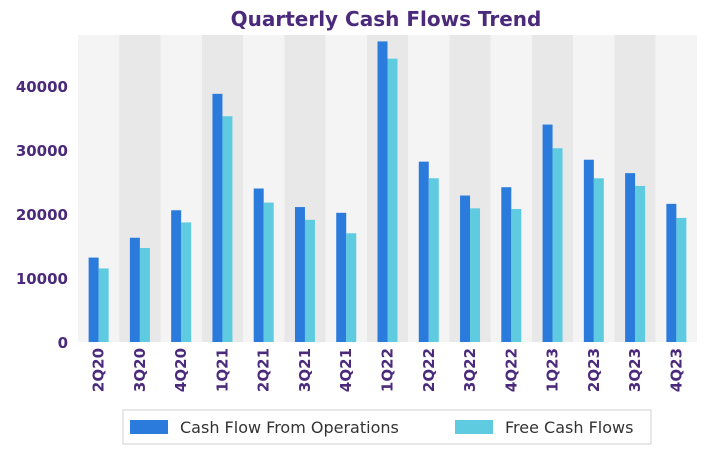  What do you see at coordinates (346, 370) in the screenshot?
I see `x-tick-label: 4Q21` at bounding box center [346, 370].